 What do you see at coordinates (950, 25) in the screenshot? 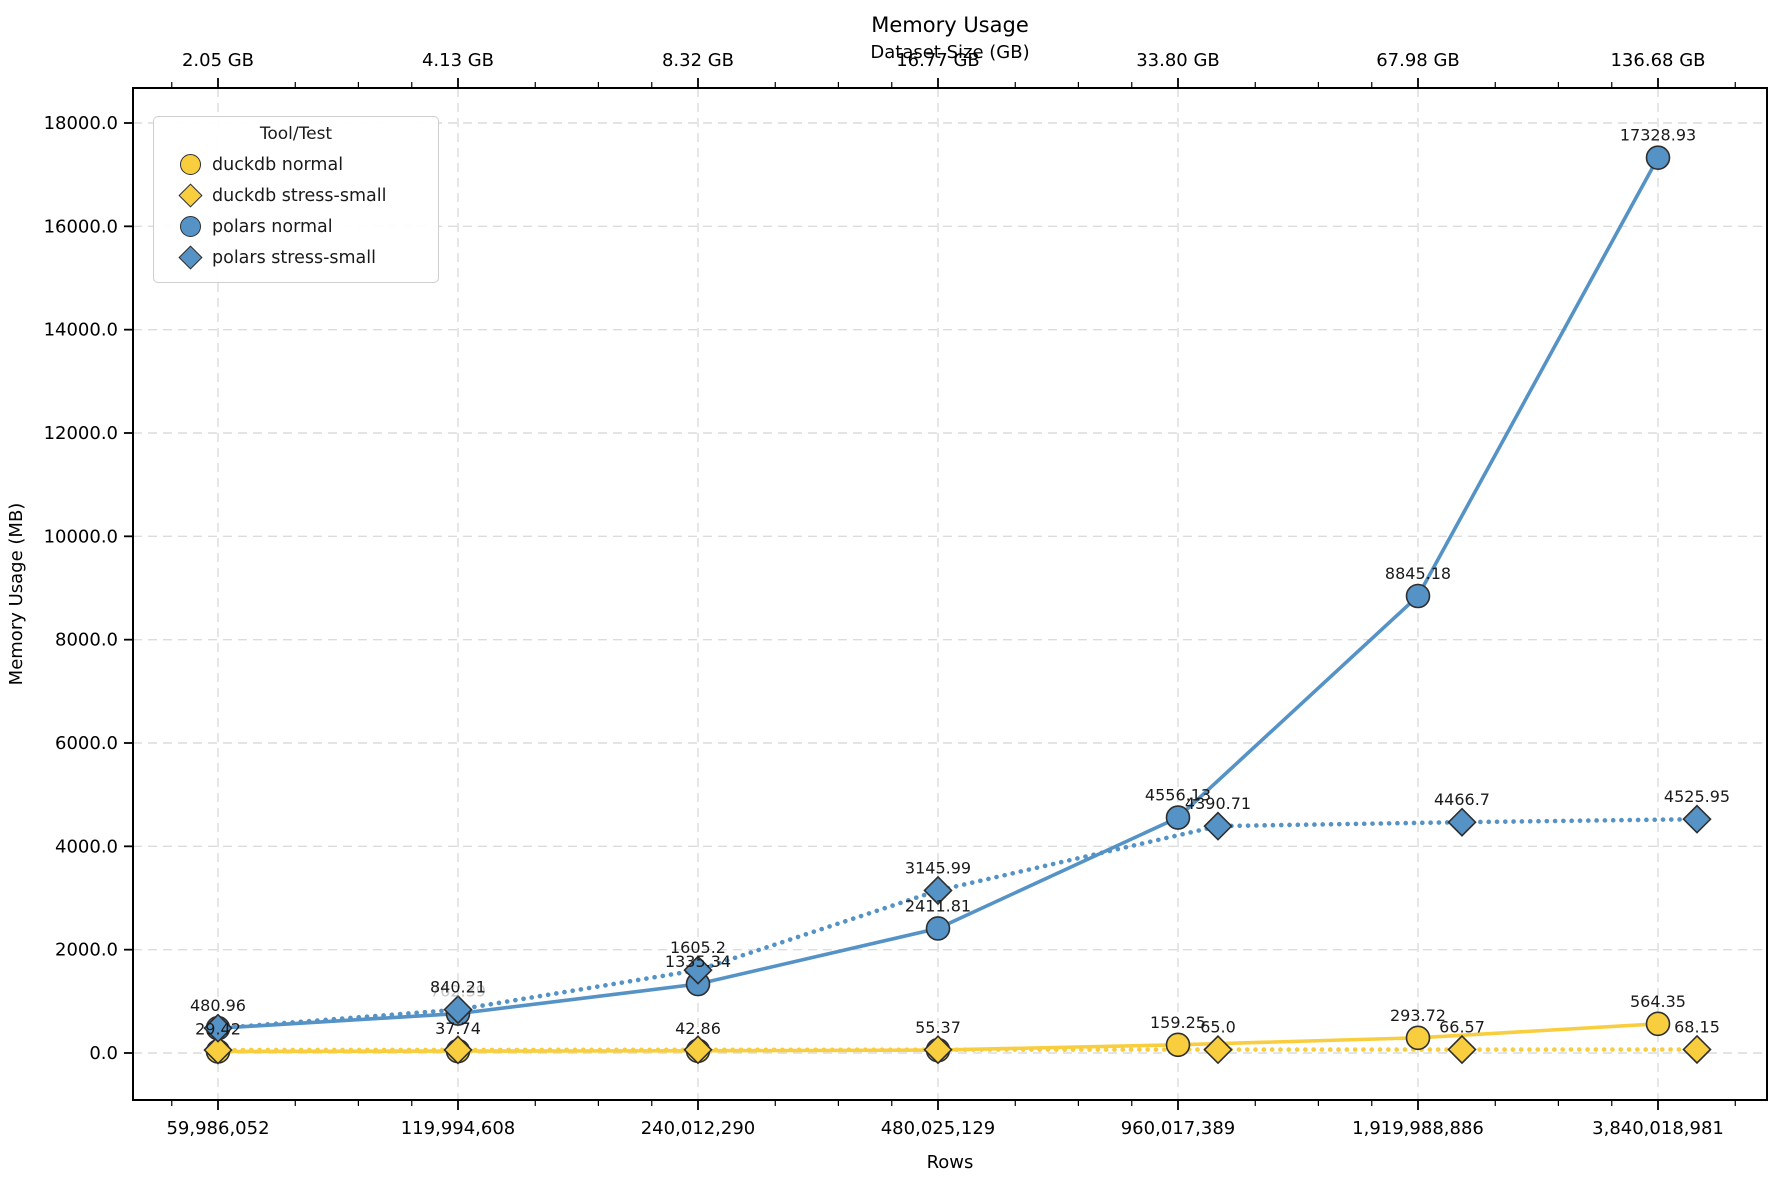
I see `chart-title: Memory Usage` at bounding box center [950, 25].